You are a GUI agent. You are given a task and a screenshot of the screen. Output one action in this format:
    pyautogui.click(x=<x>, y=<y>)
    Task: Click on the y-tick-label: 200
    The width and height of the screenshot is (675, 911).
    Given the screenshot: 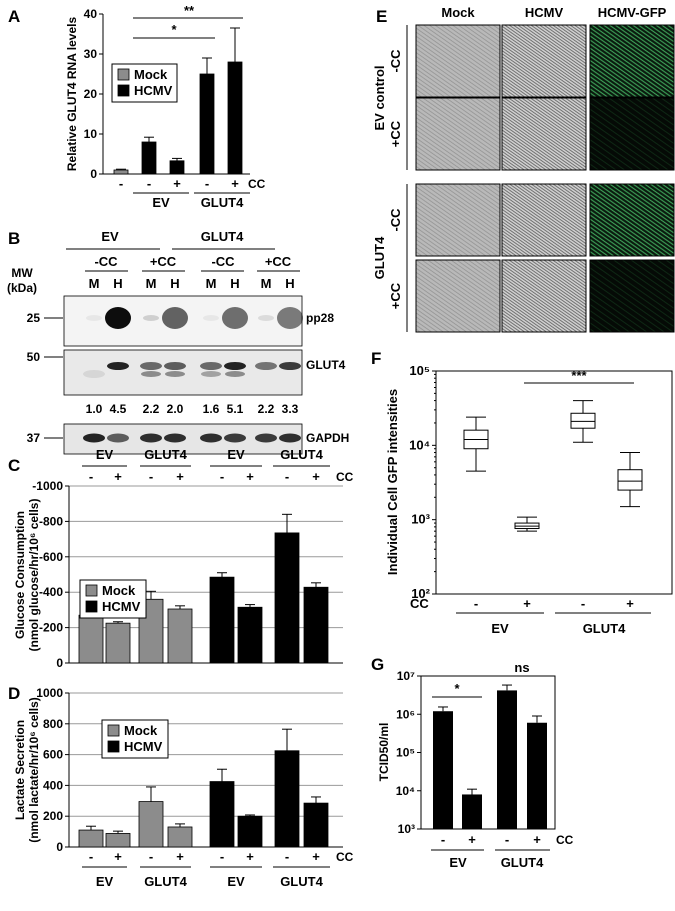 What is the action you would take?
    pyautogui.click(x=53, y=816)
    